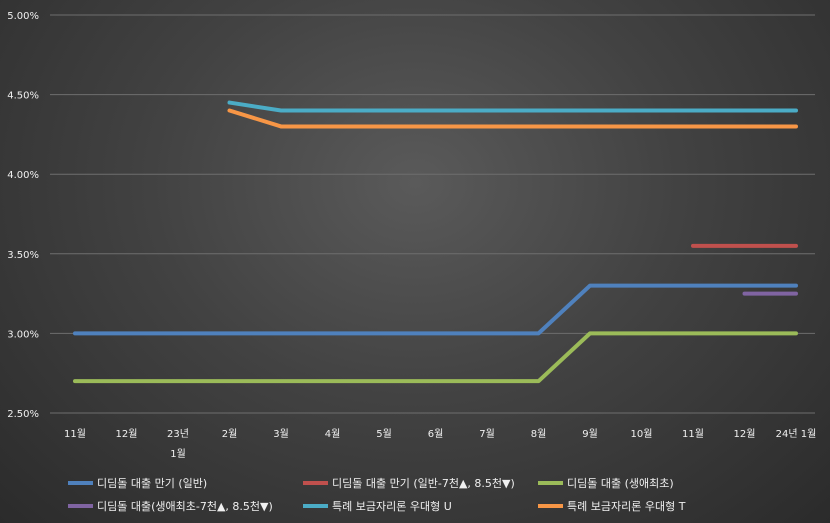  Describe the element at coordinates (178, 454) in the screenshot. I see `x-tick-label: 1월` at that location.